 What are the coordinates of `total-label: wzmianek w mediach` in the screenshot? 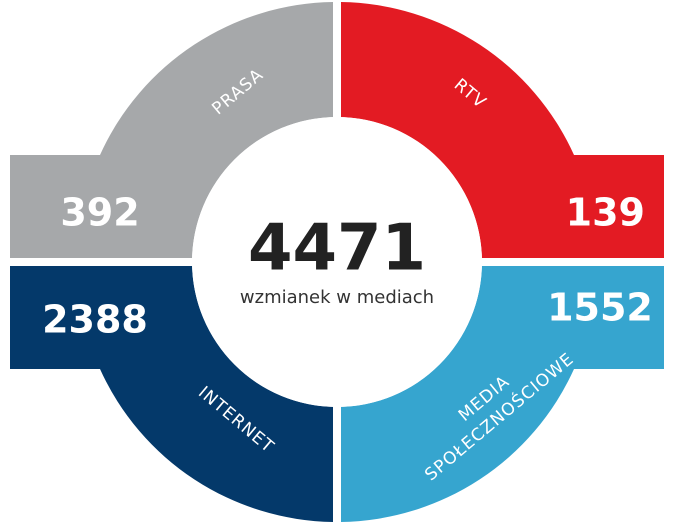 It's located at (337, 297).